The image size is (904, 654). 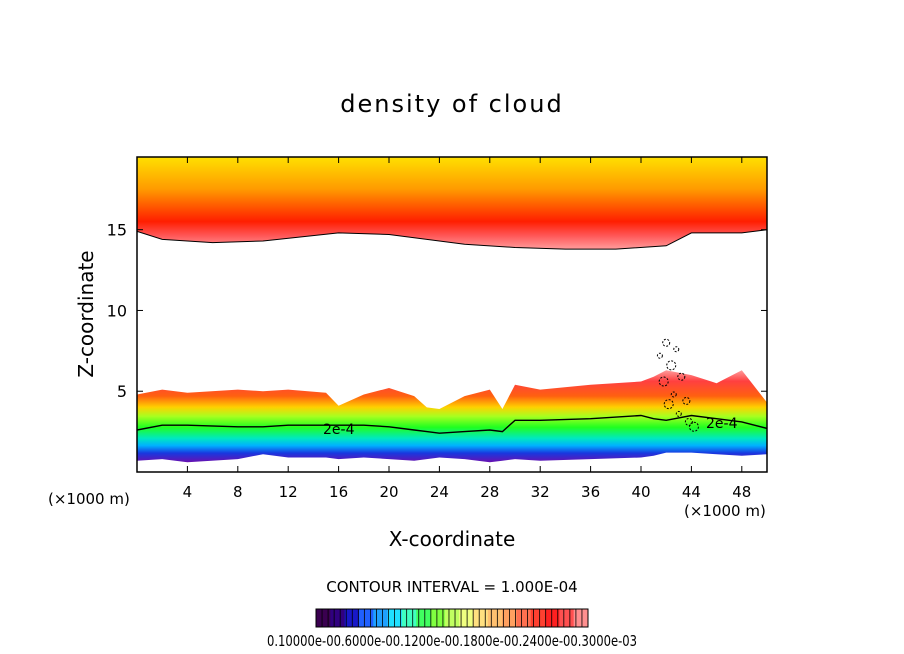 What do you see at coordinates (677, 385) in the screenshot?
I see `turbulent-contour-cluster` at bounding box center [677, 385].